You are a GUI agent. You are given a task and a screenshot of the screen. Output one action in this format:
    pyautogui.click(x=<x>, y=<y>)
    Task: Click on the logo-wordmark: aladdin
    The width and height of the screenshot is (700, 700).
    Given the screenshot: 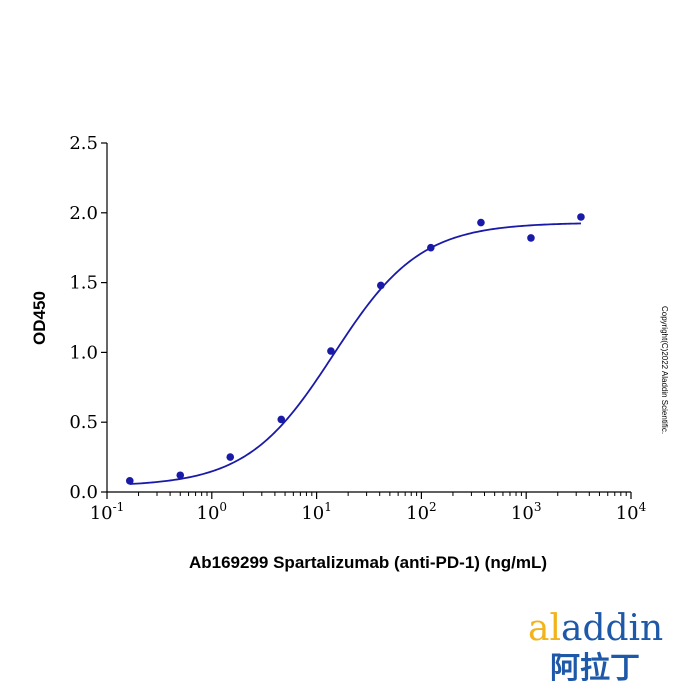 What is the action you would take?
    pyautogui.click(x=595, y=628)
    